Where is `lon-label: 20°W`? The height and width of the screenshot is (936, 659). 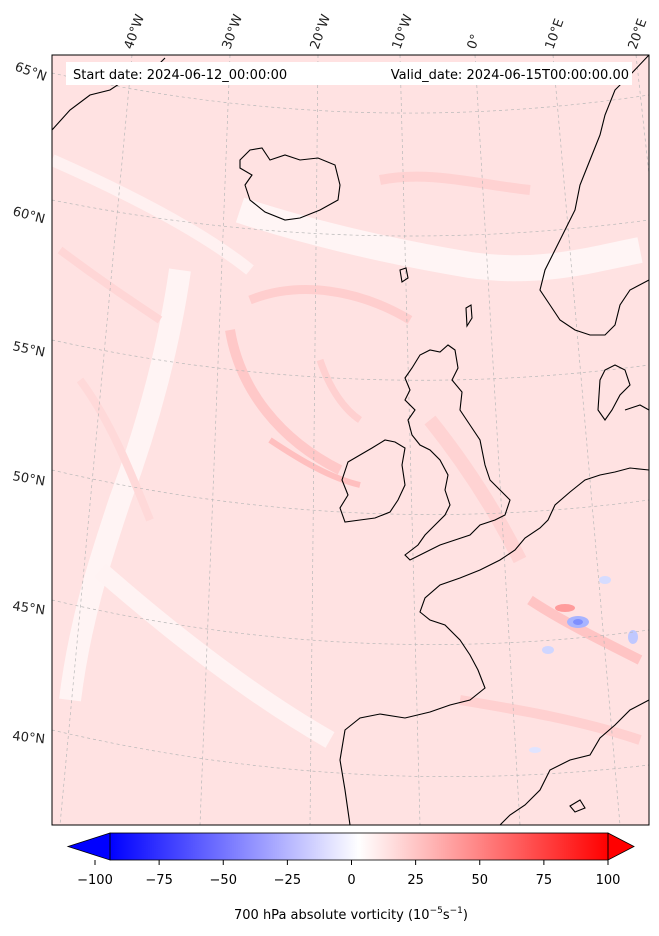 lon-label: 20°W is located at coordinates (321, 31).